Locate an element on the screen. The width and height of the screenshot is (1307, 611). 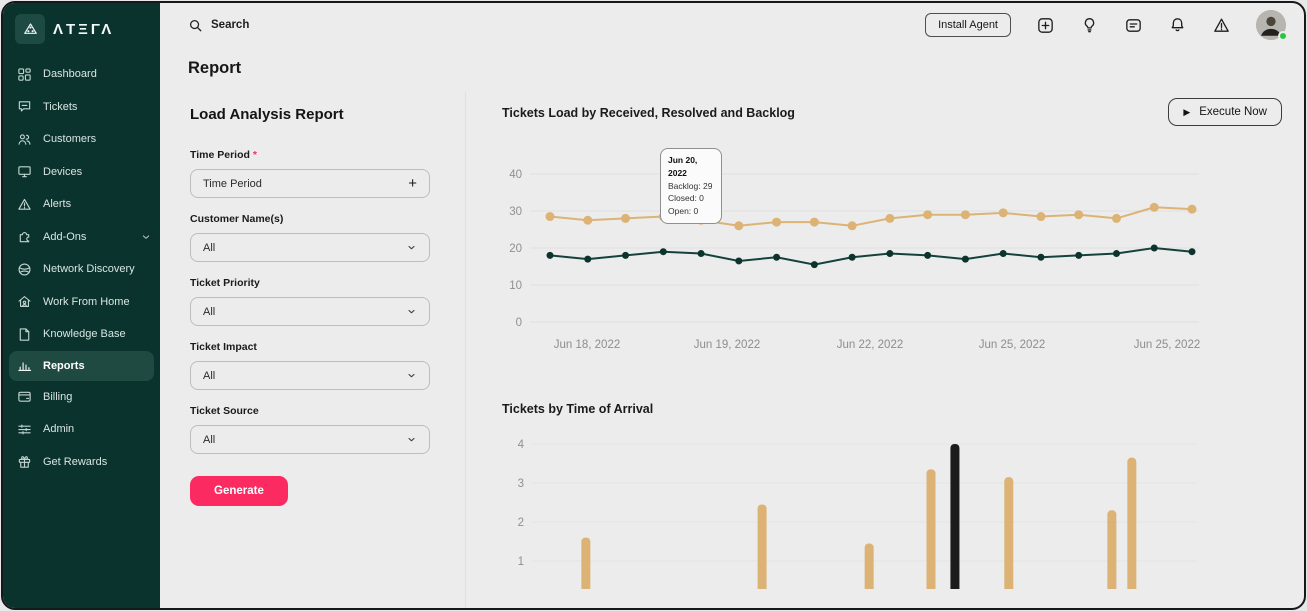
sidebar-item-admin: Admin is located at coordinates (81, 429).